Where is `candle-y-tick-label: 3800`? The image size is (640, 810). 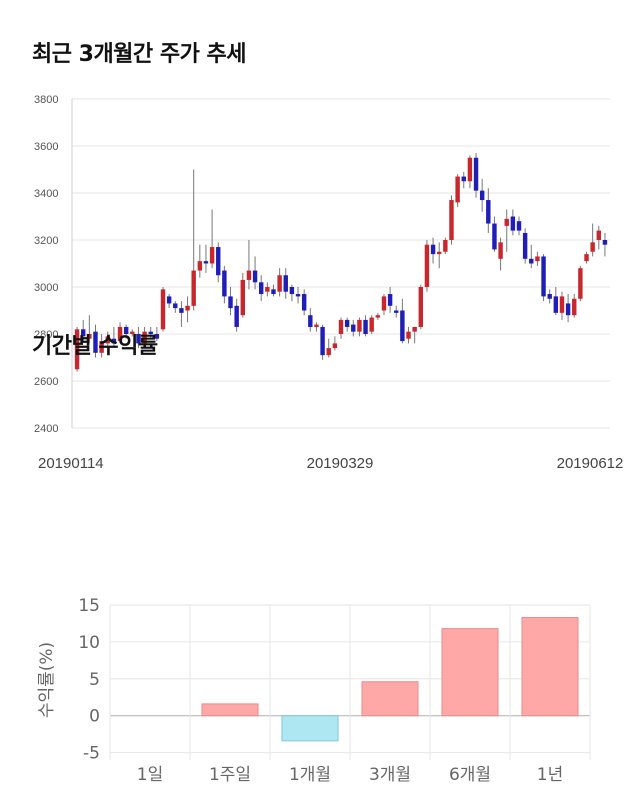
candle-y-tick-label: 3800 is located at coordinates (46, 100).